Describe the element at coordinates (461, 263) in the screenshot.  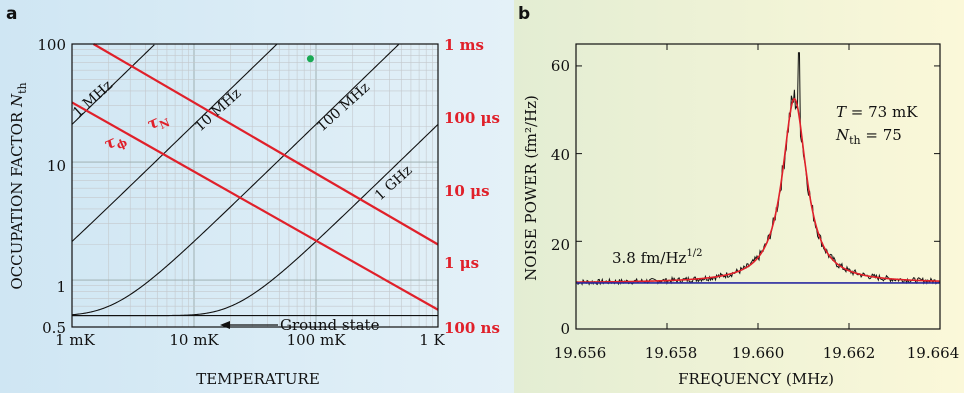
I see `right-tick-1us: 1 μs` at that location.